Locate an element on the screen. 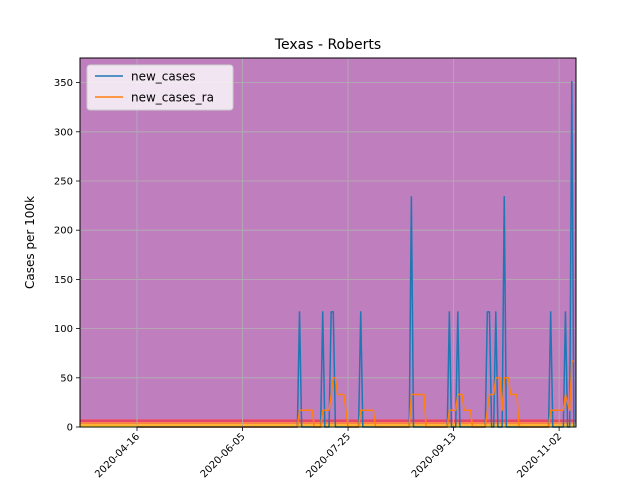  y-tick-label-1: 50 is located at coordinates (66, 378).